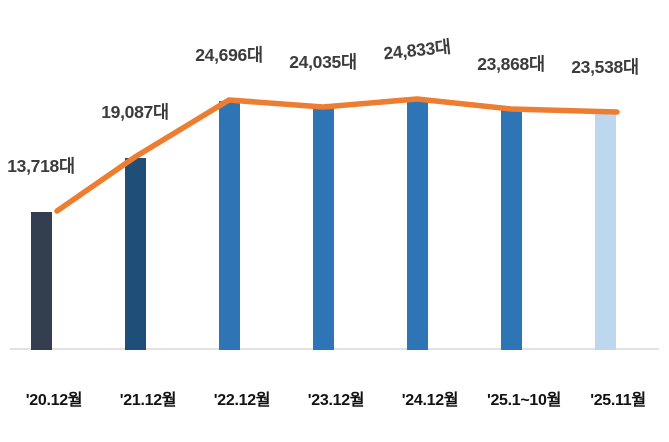  What do you see at coordinates (229, 55) in the screenshot?
I see `bar-value-label: 24,696대` at bounding box center [229, 55].